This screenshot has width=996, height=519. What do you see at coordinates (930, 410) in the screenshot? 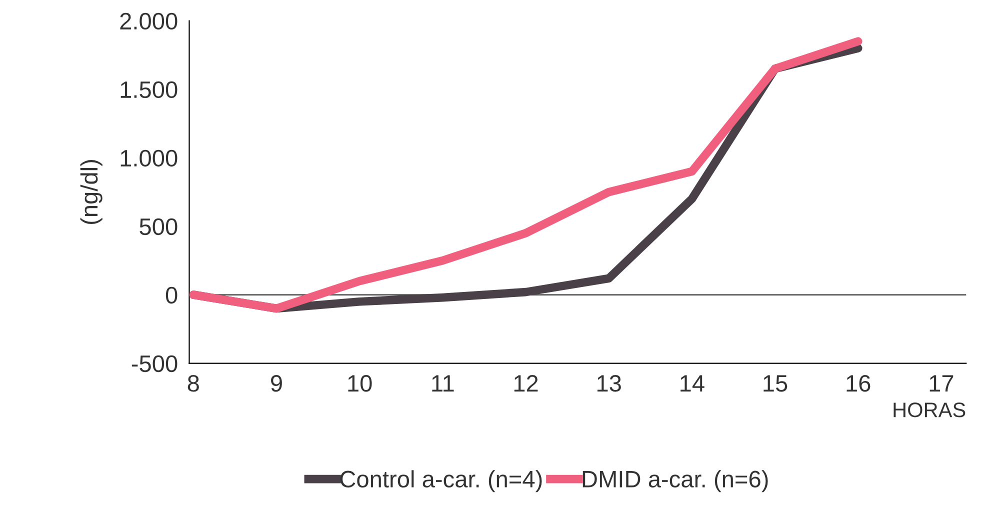
I see `x-axis-title: HORAS` at bounding box center [930, 410].